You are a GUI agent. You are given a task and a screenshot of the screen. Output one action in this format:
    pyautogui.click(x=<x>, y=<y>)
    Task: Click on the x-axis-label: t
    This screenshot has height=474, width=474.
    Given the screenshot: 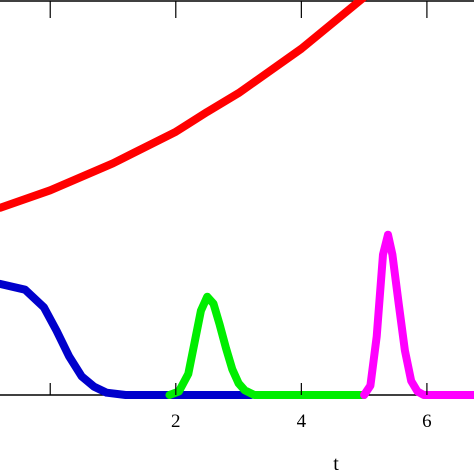 What is the action you would take?
    pyautogui.click(x=336, y=463)
    